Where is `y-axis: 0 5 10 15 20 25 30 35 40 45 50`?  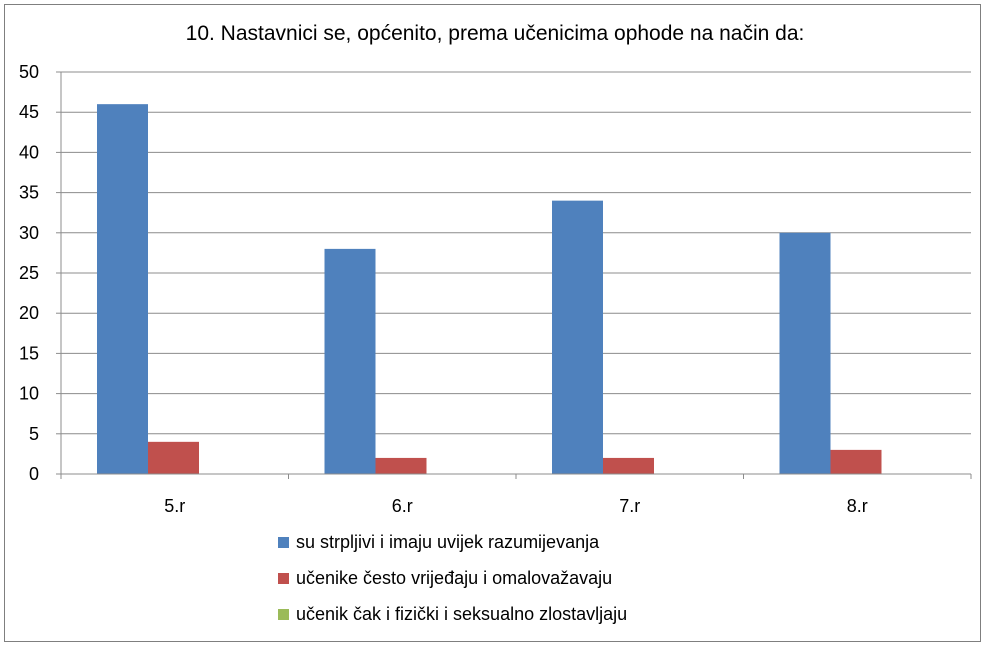 y-axis: 0 5 10 15 20 25 30 35 40 45 50 is located at coordinates (40, 273).